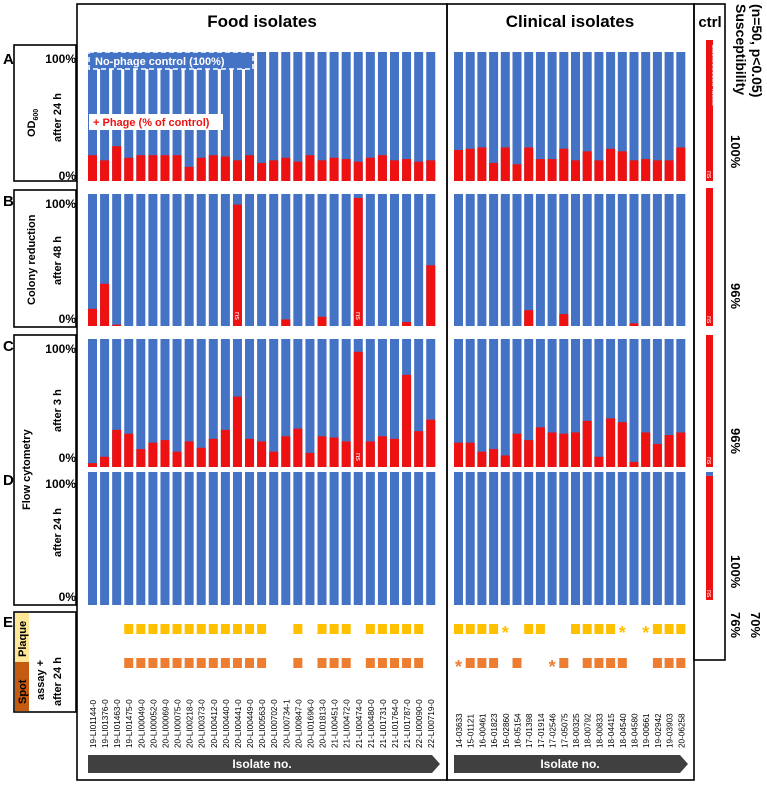  I want to click on isolate-label-food-28: 22-LI00719-0, so click(431, 723).